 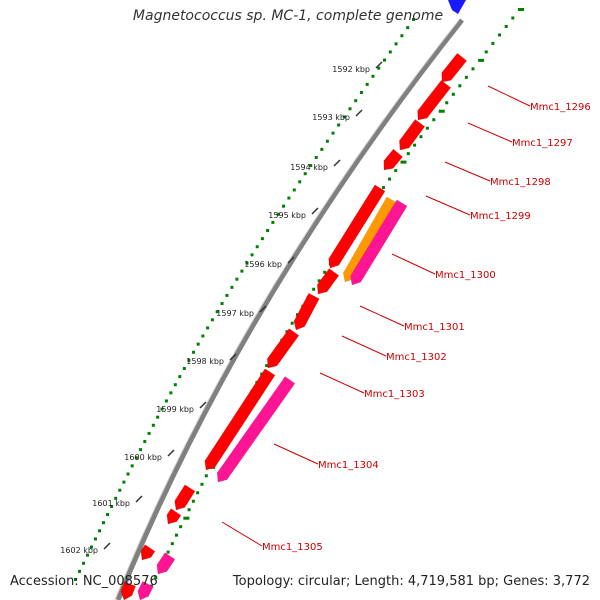 I want to click on tick-label: 1594 kbp, so click(x=309, y=167).